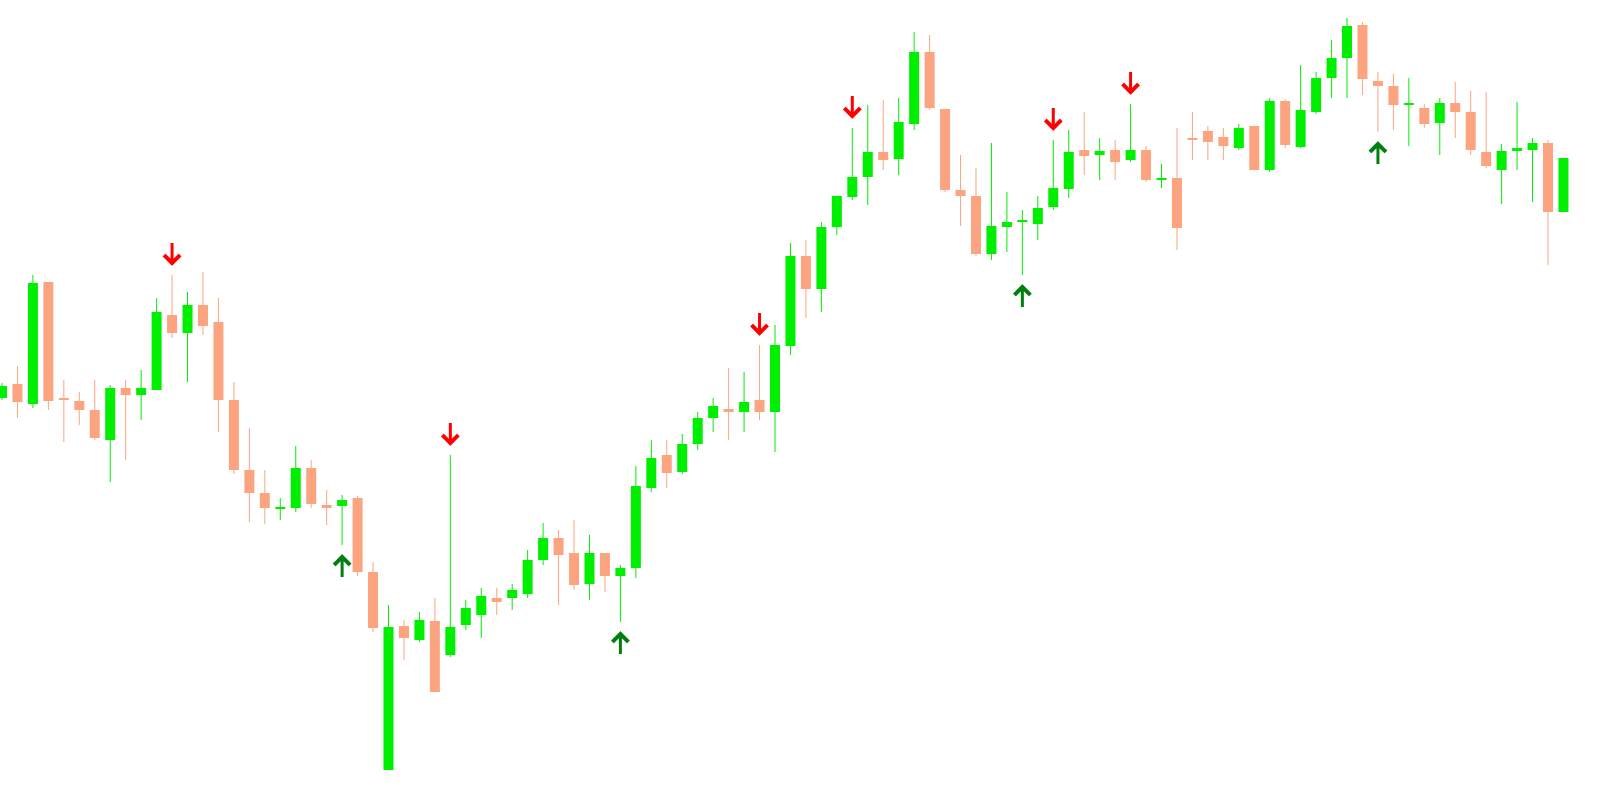 The height and width of the screenshot is (808, 1622). I want to click on buy-arrow, so click(1378, 152).